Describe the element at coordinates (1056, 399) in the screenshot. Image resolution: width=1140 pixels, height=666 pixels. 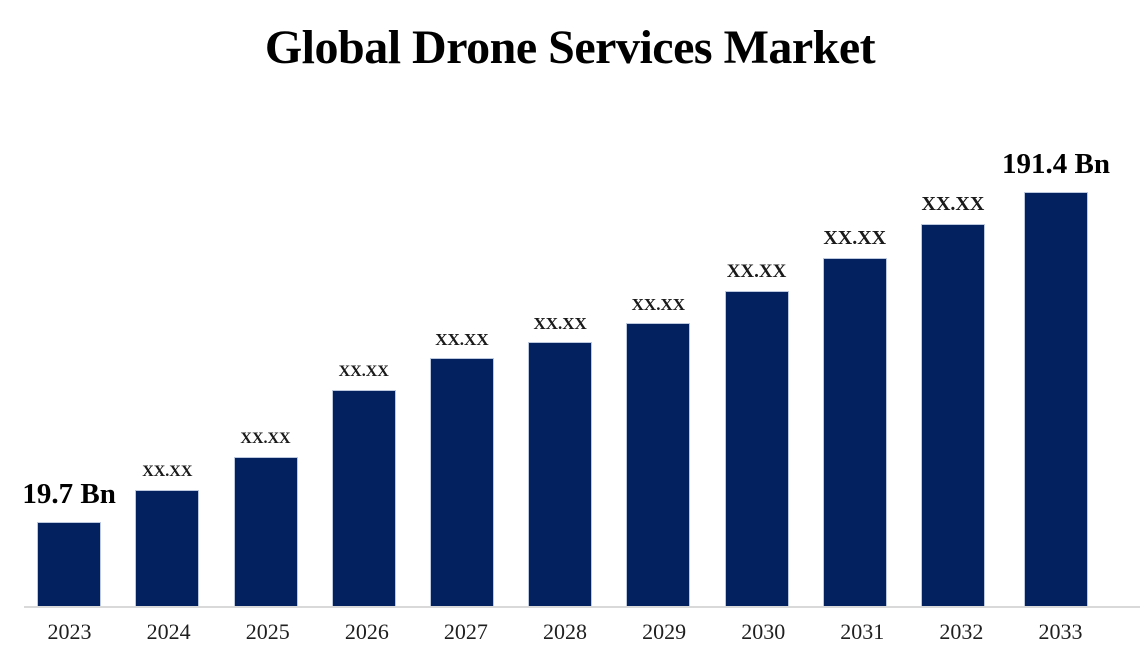
I see `bar-2033` at that location.